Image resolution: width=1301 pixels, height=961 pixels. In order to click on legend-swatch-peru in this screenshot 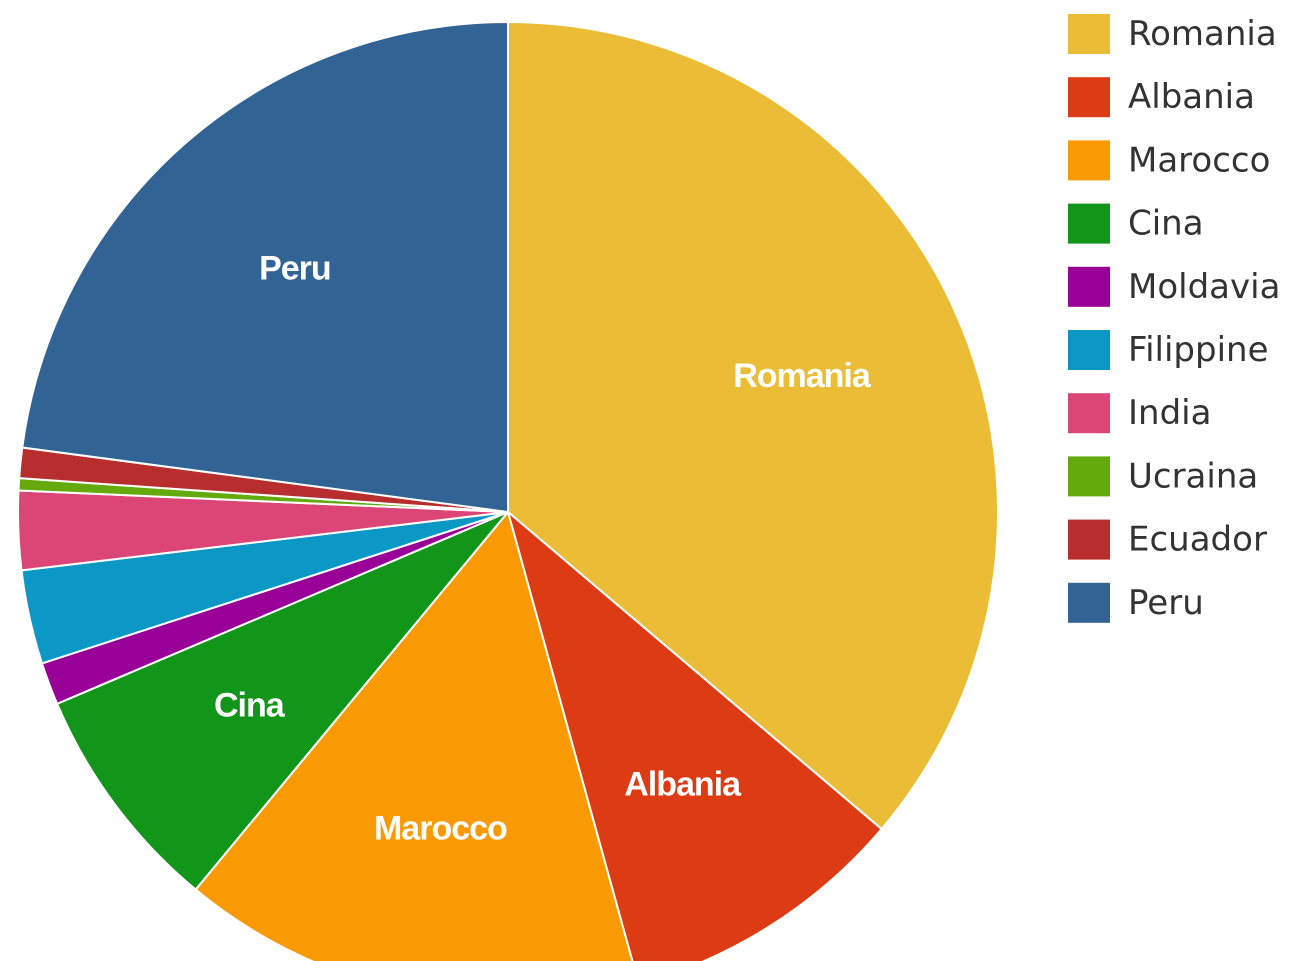, I will do `click(1089, 602)`.